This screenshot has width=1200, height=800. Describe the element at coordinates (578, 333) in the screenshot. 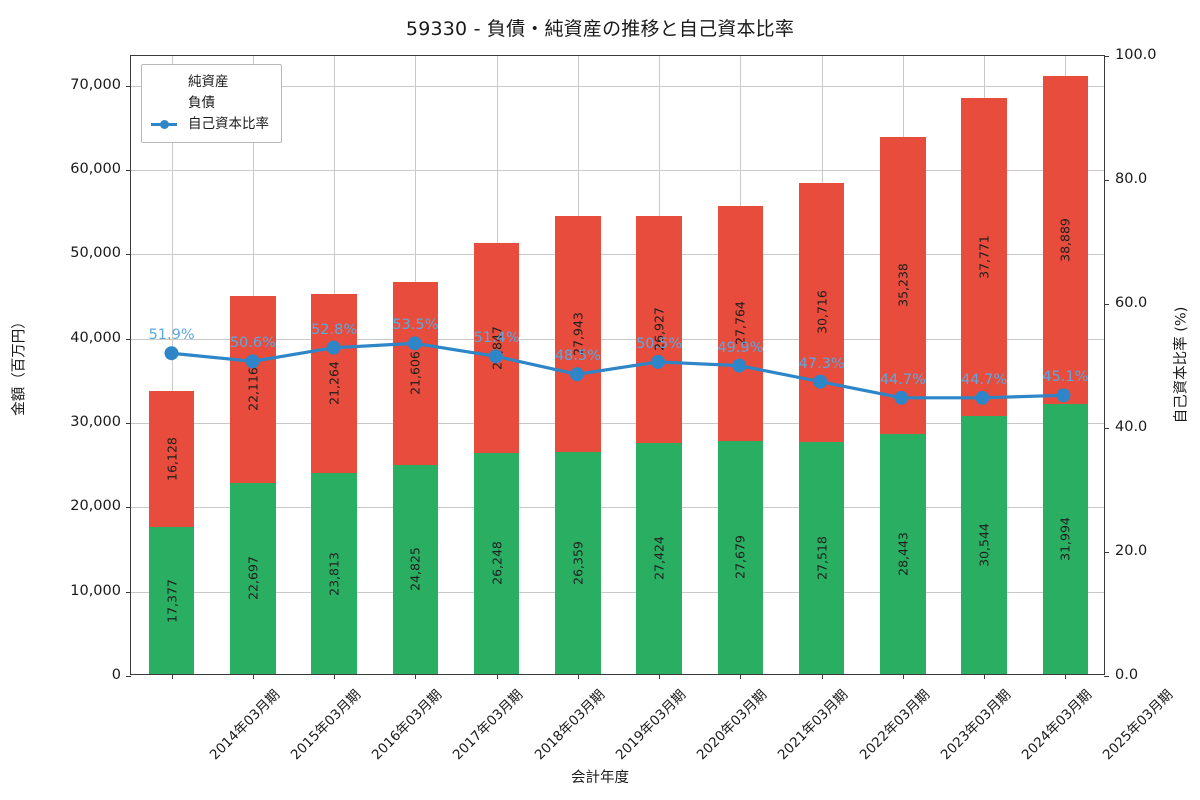

I see `bar-segment-liability: 27,943` at that location.